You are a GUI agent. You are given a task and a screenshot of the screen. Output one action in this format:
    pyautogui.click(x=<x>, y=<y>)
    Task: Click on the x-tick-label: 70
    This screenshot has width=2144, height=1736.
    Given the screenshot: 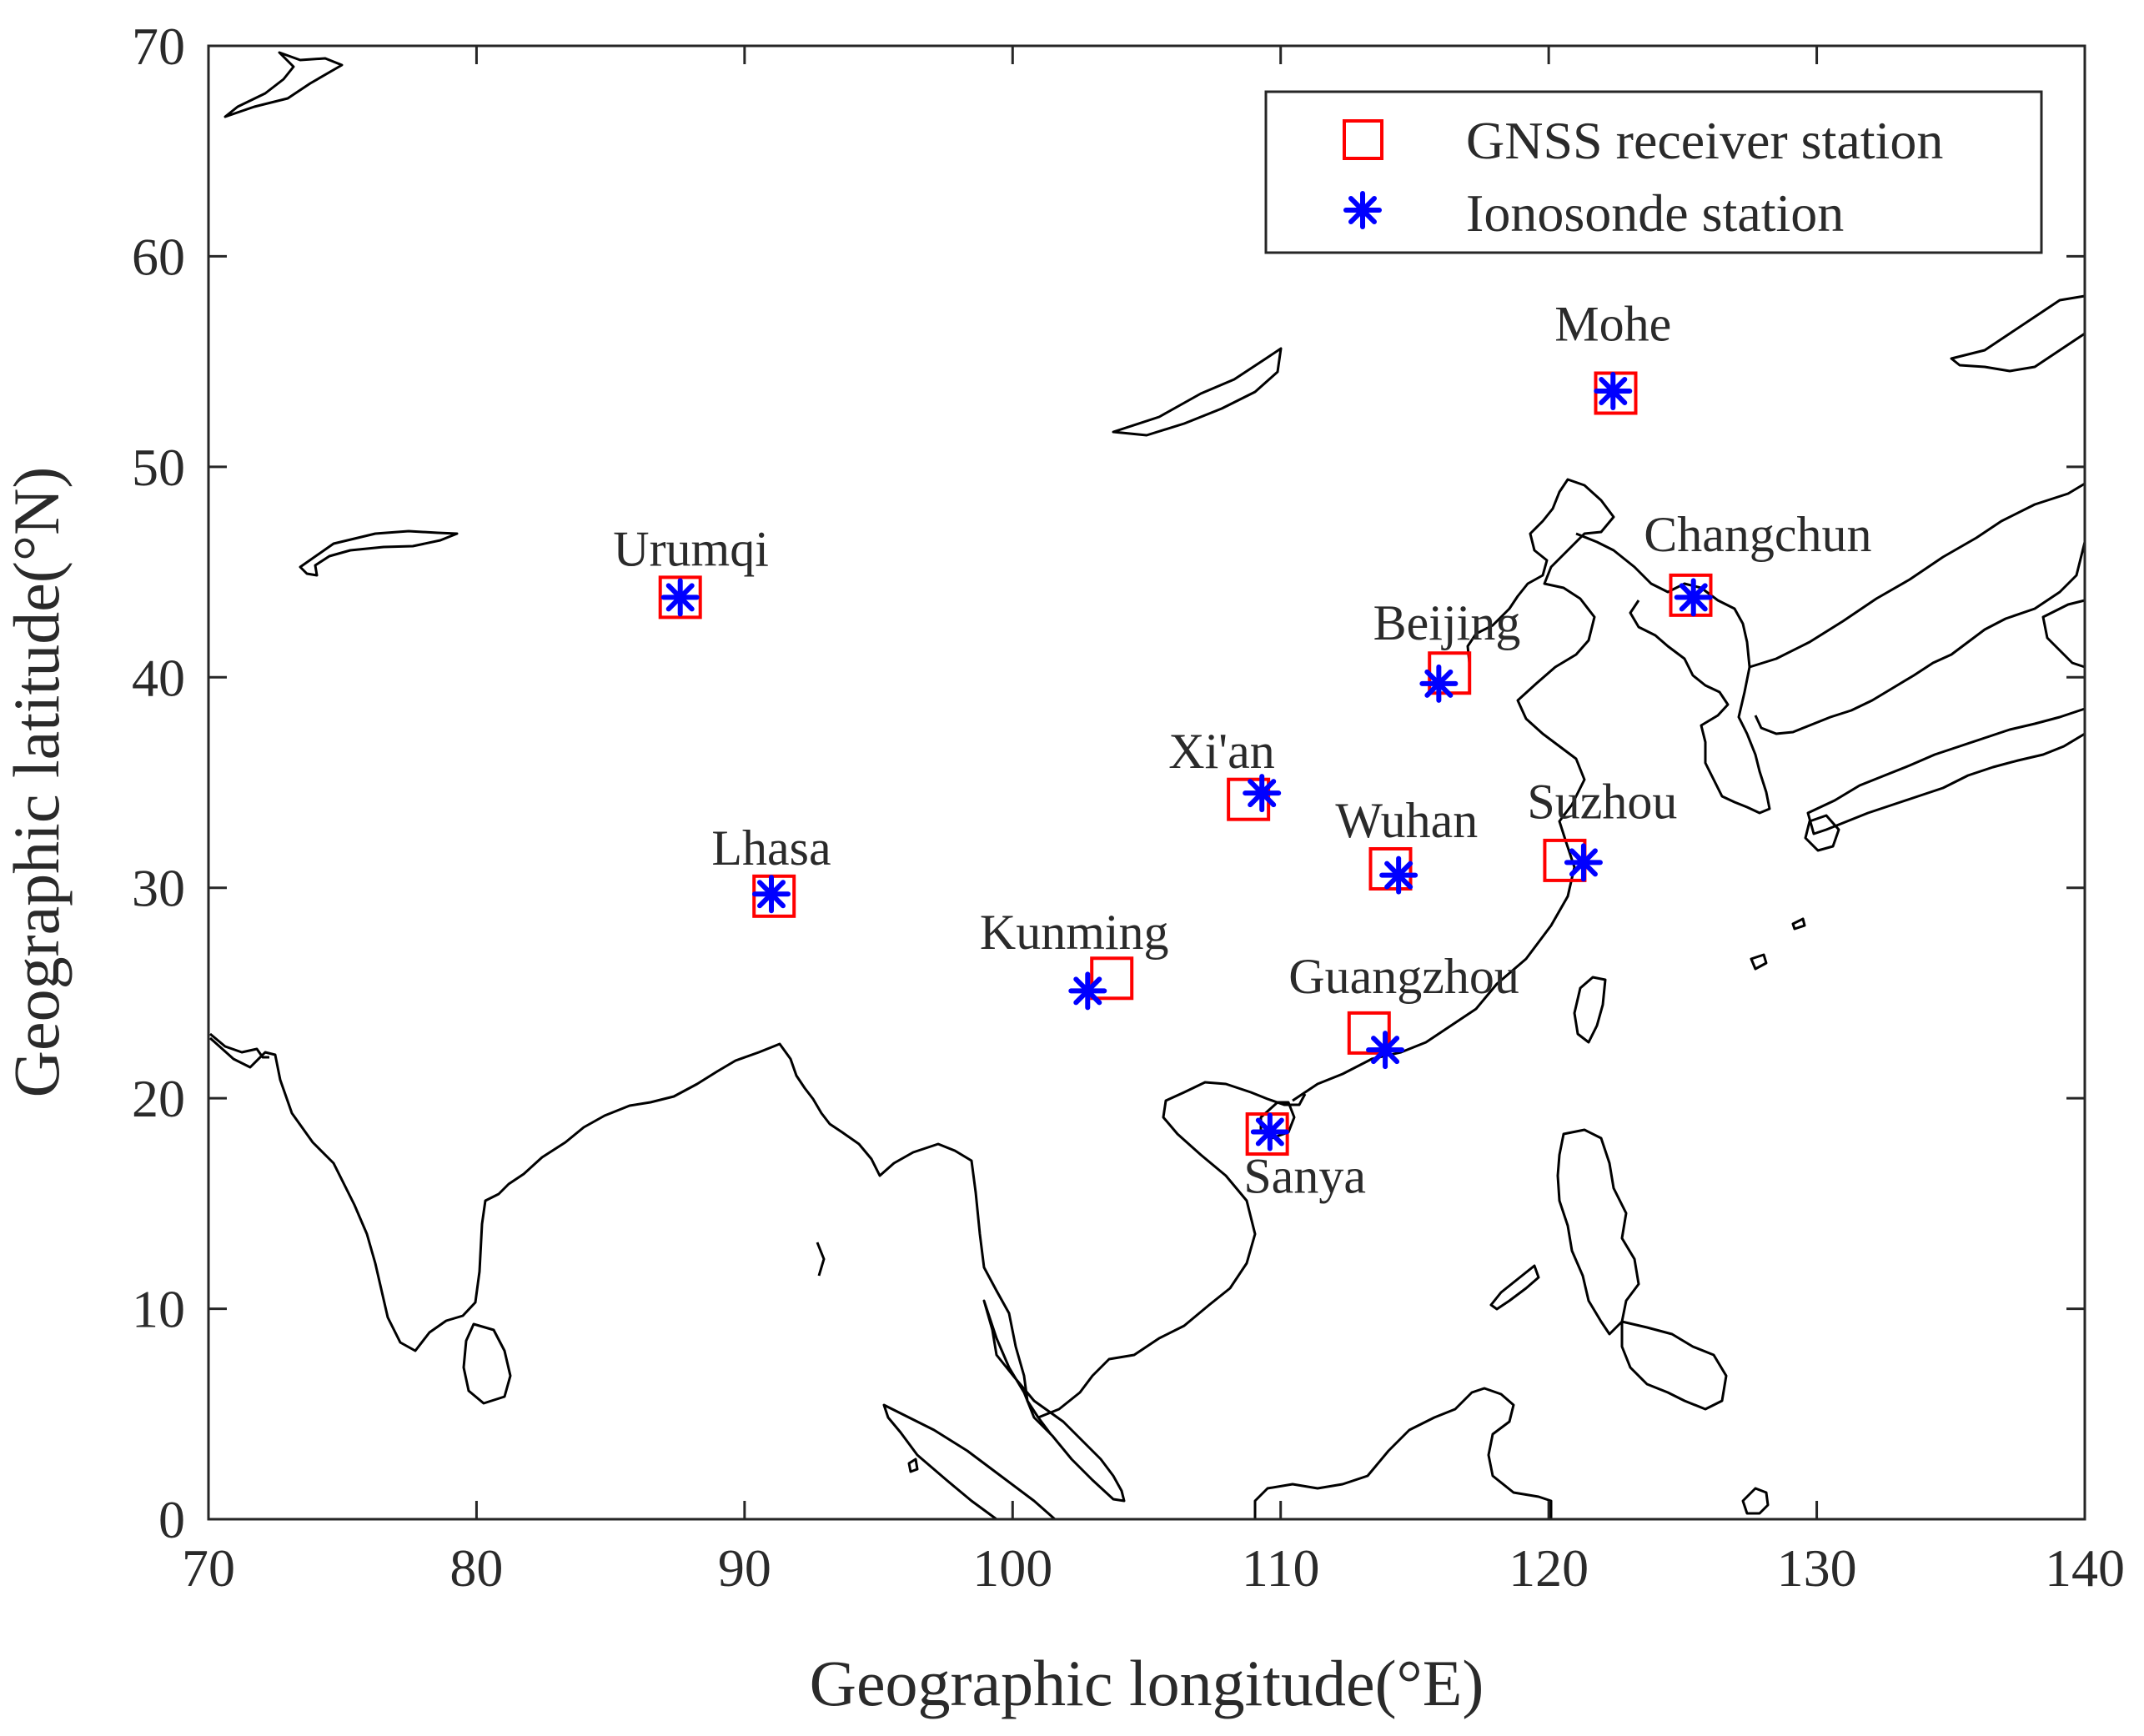 What is the action you would take?
    pyautogui.click(x=208, y=1568)
    